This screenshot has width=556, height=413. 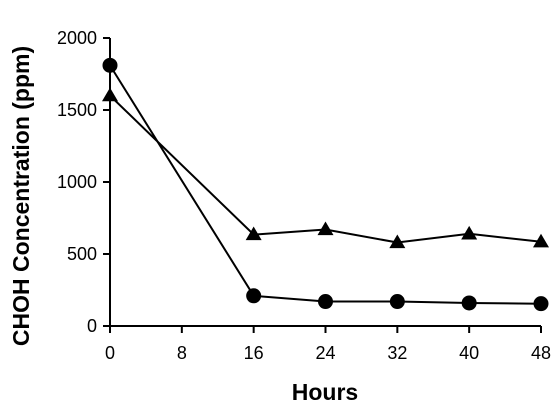 What do you see at coordinates (254, 353) in the screenshot?
I see `x-tick-label: 16` at bounding box center [254, 353].